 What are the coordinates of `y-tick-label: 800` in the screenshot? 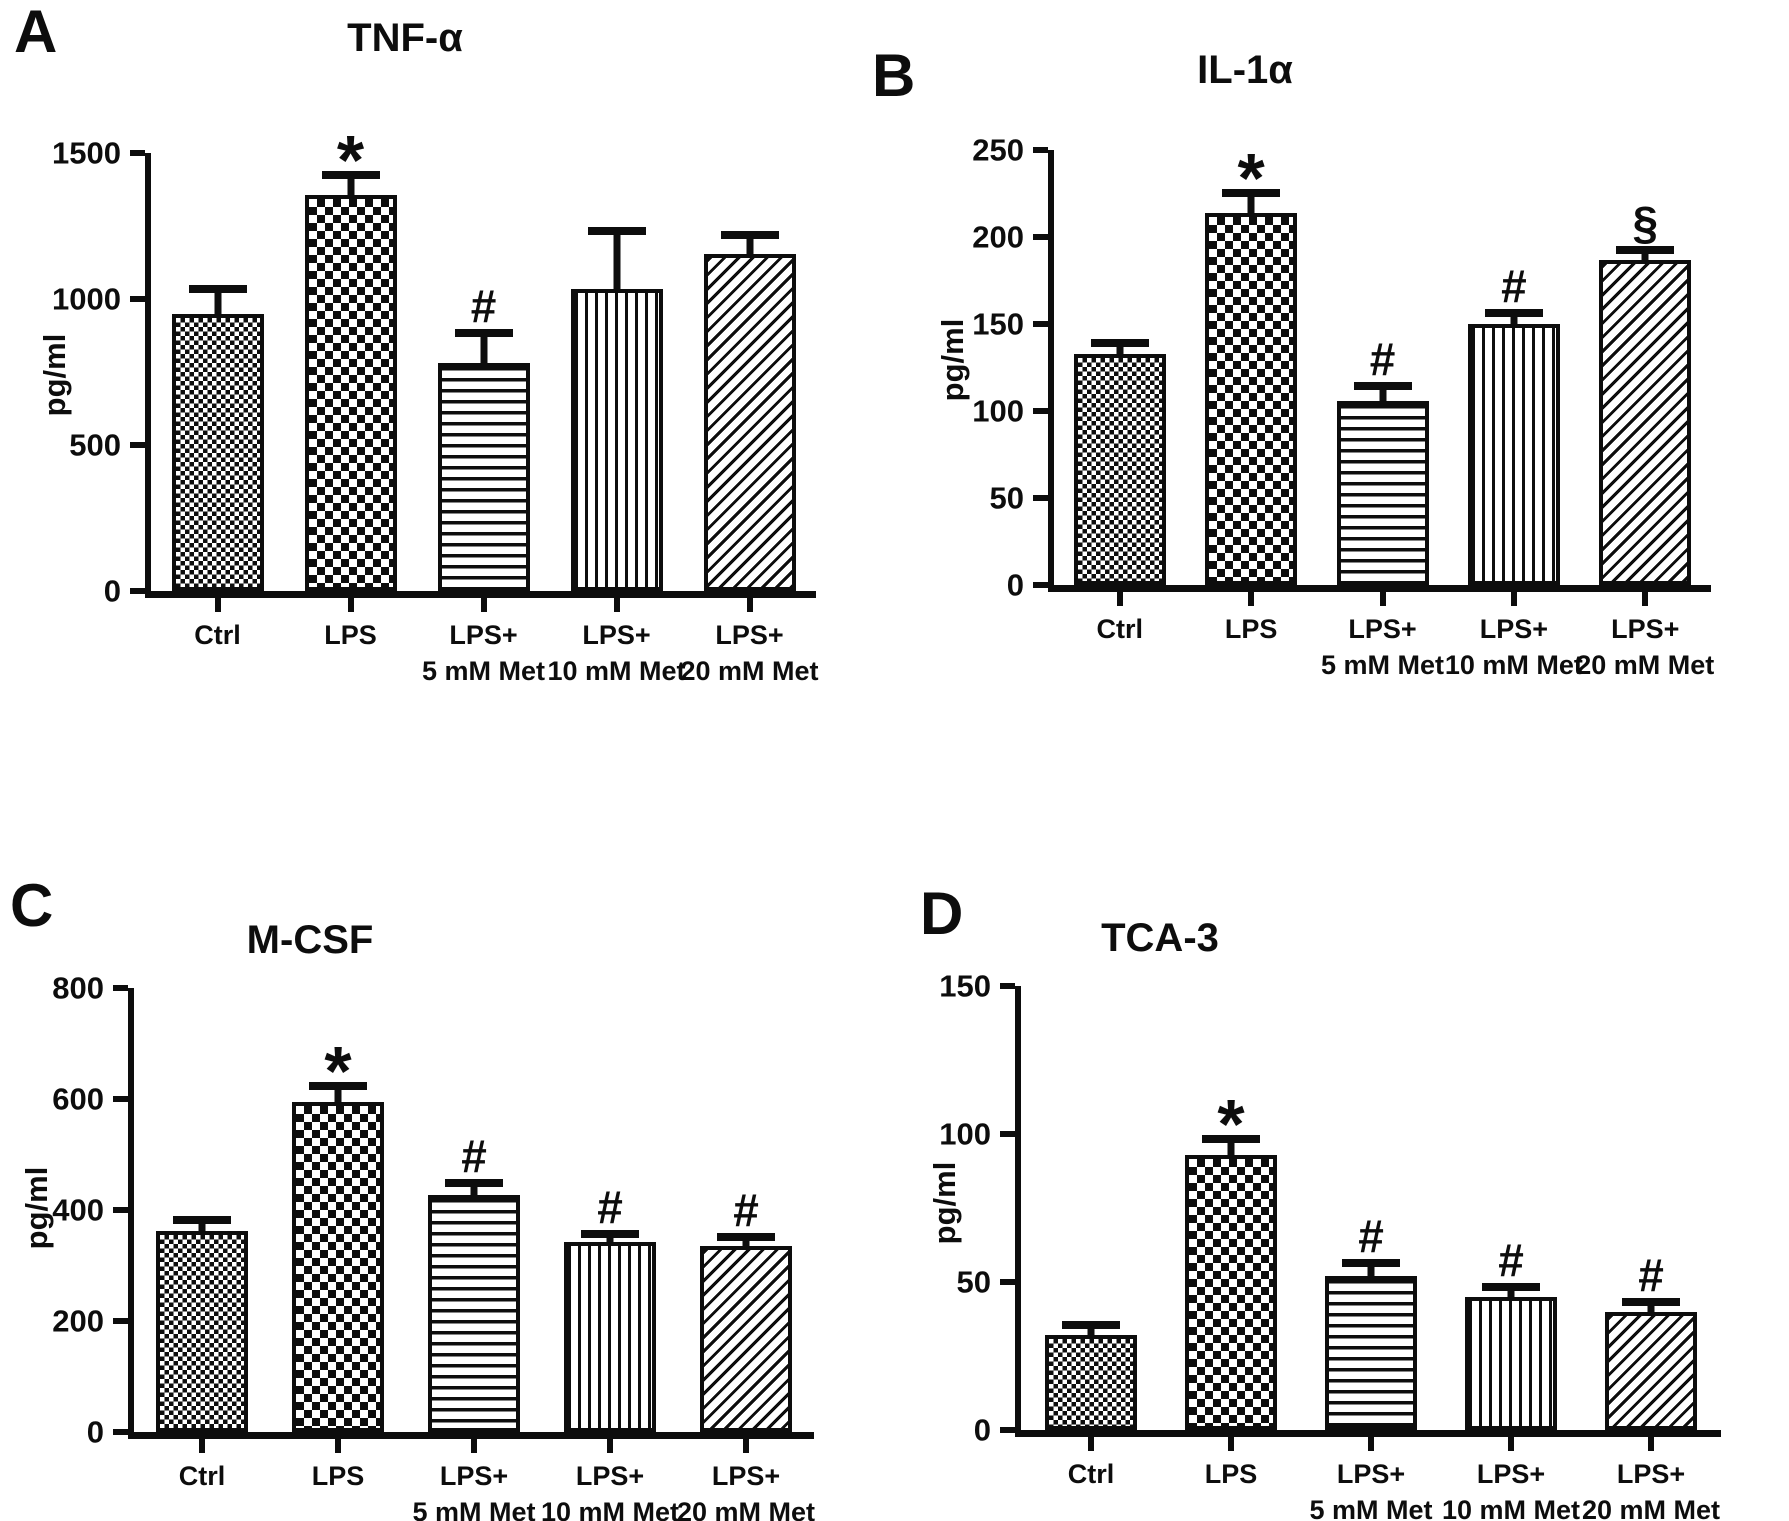 It's located at (78, 988).